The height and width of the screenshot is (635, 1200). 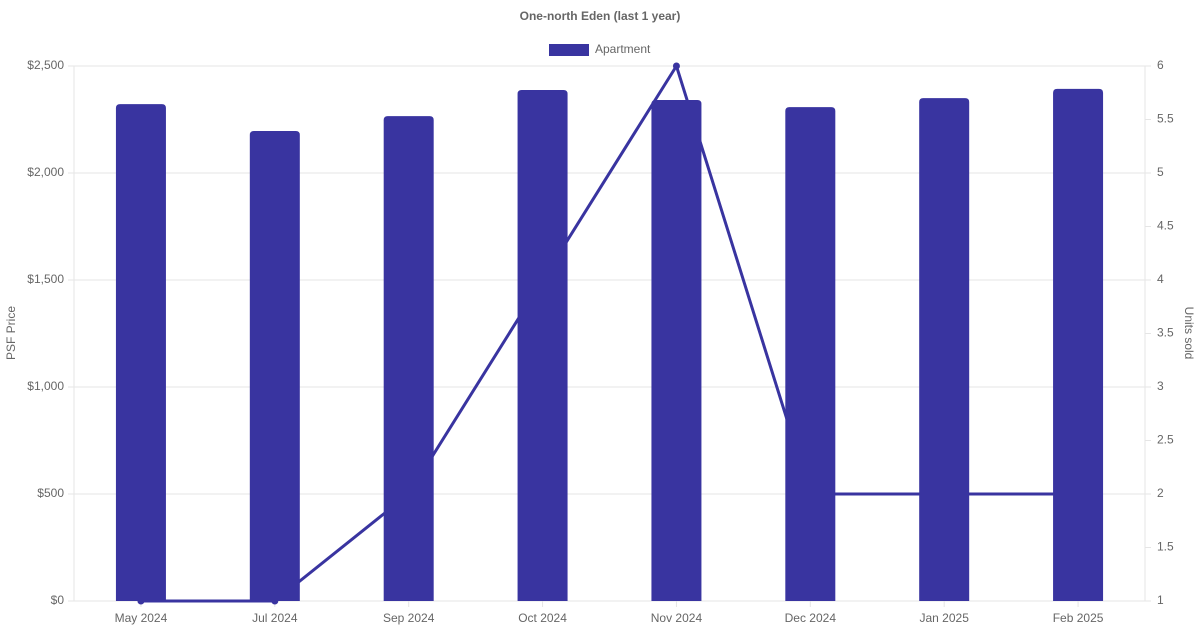 What do you see at coordinates (1160, 65) in the screenshot?
I see `y2-tick-label: 6` at bounding box center [1160, 65].